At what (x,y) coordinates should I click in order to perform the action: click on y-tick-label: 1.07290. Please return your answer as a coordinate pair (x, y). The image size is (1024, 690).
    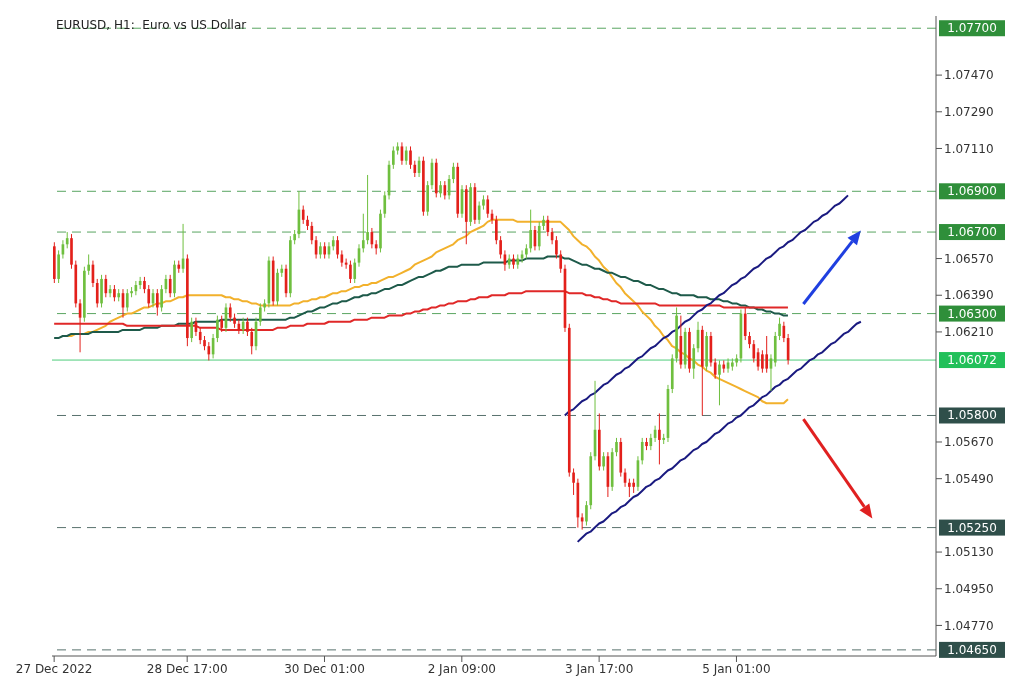
    Looking at the image, I should click on (969, 112).